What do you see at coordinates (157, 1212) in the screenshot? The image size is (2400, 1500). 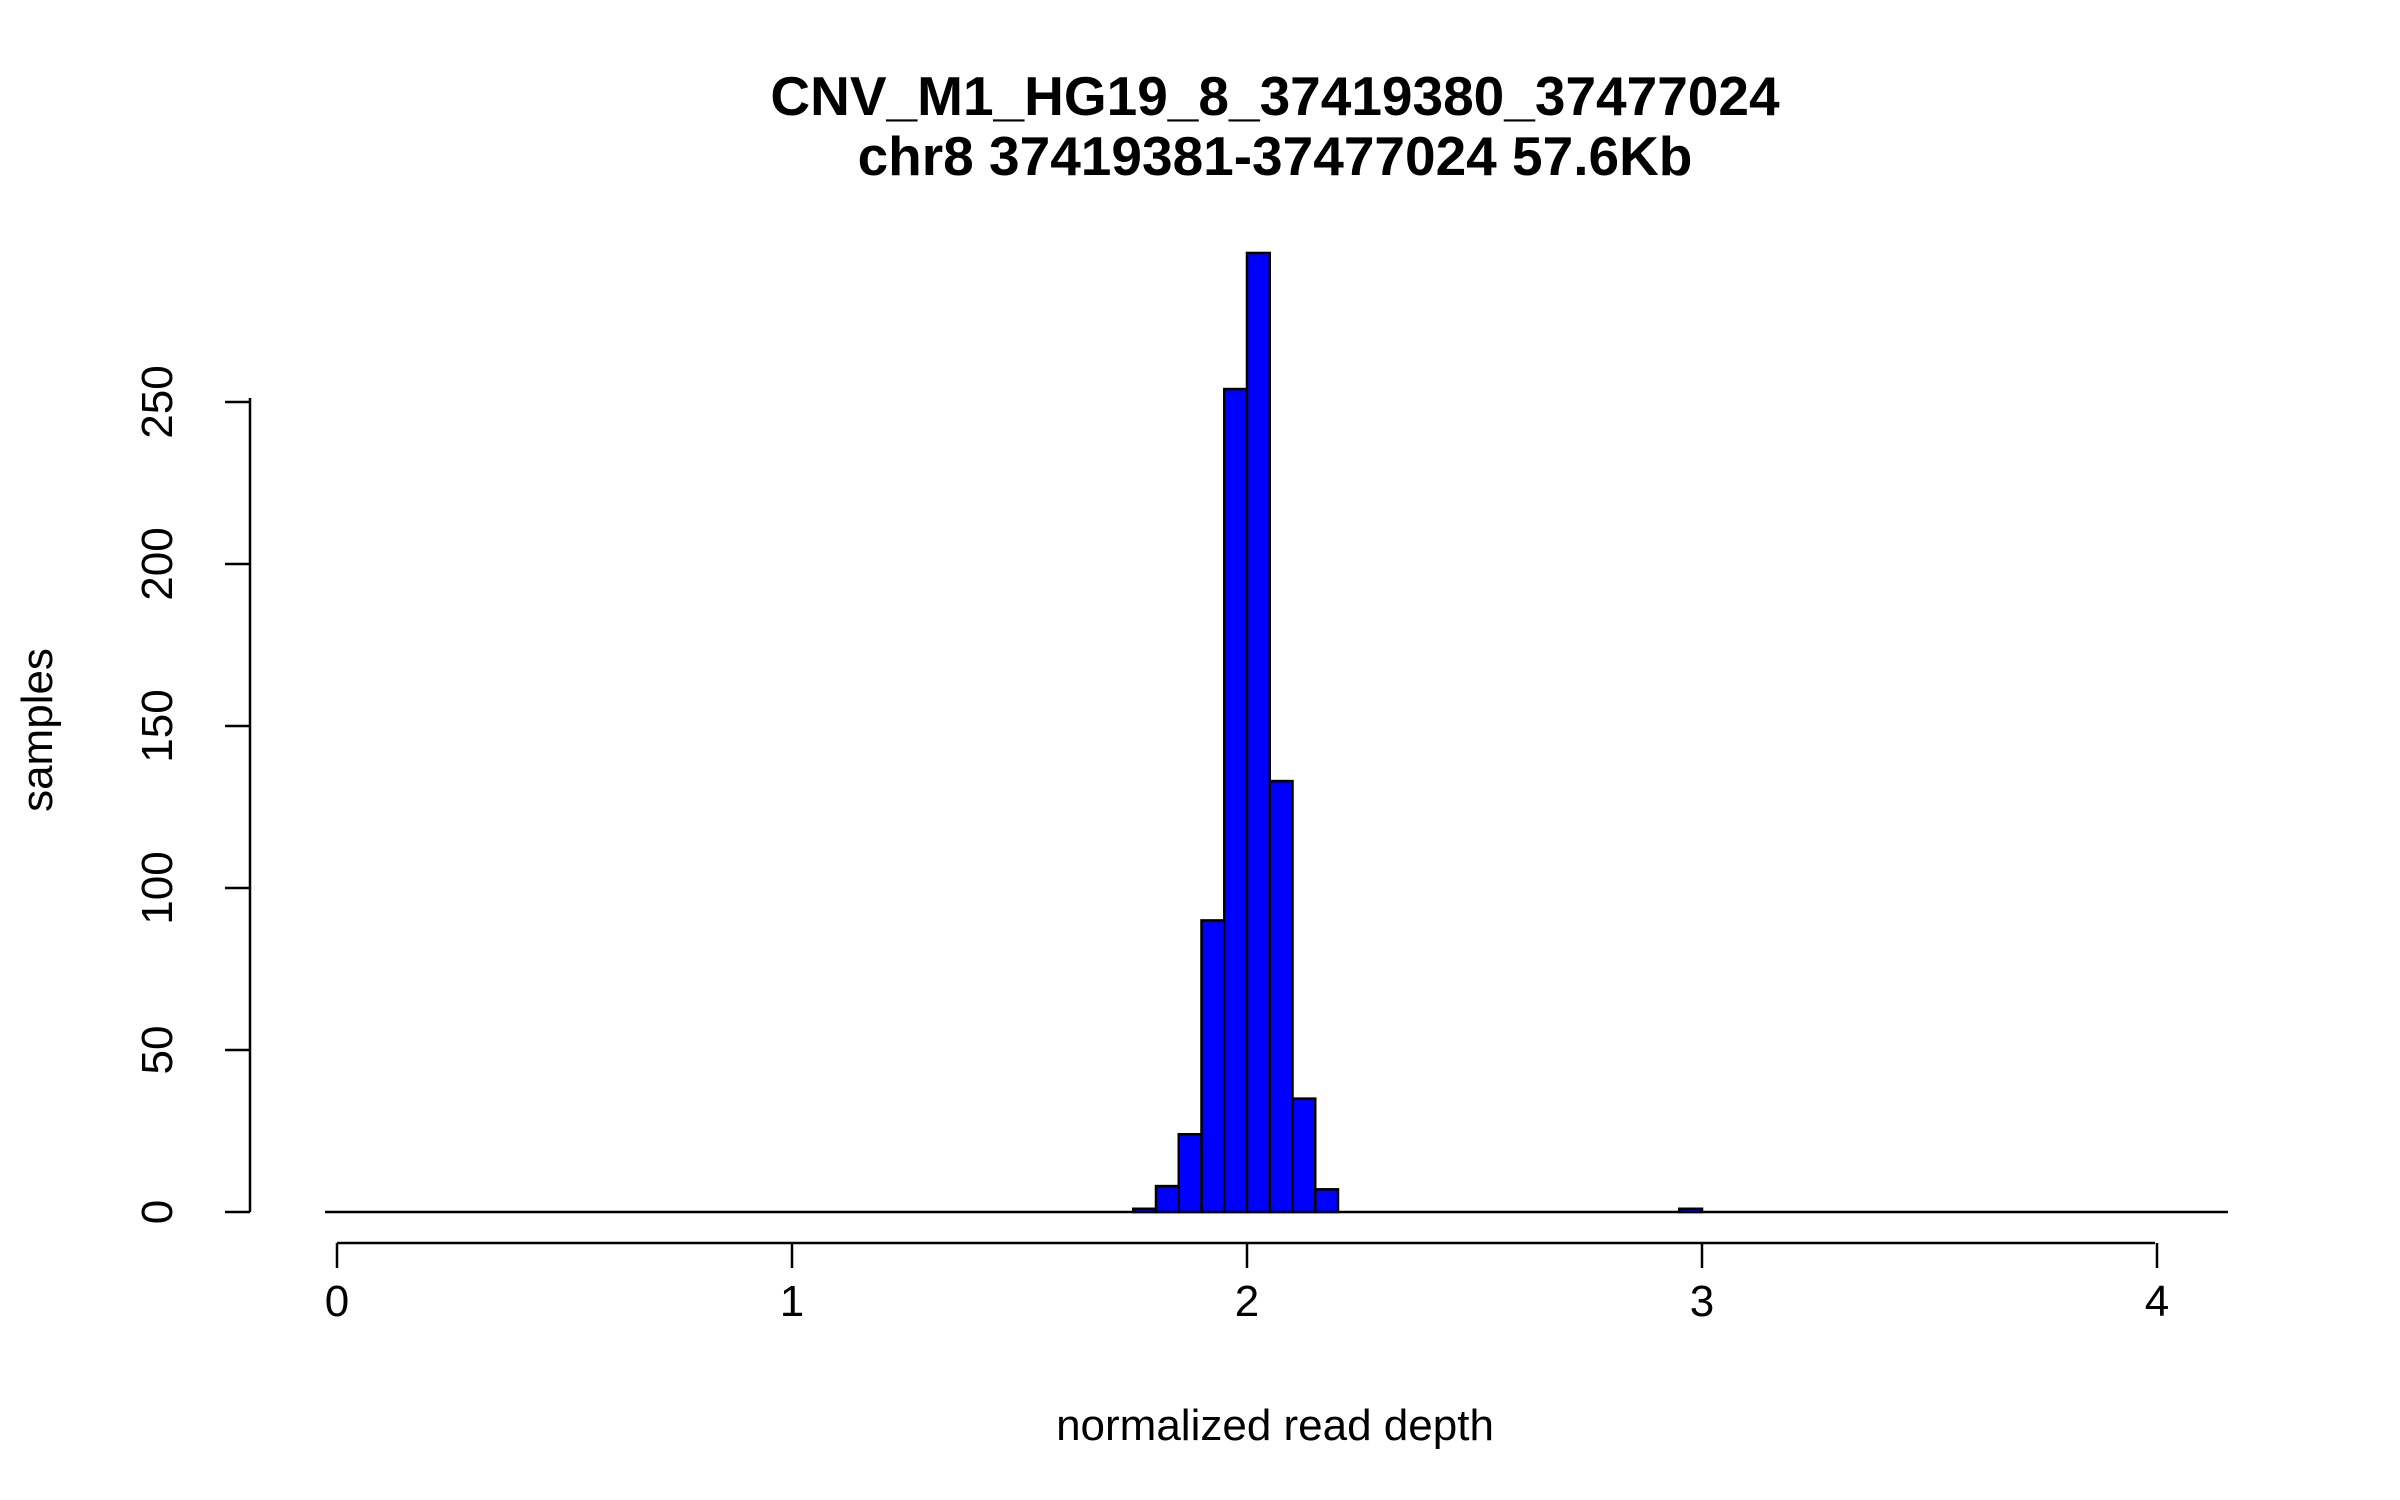 I see `y-tick-label-0: 0` at bounding box center [157, 1212].